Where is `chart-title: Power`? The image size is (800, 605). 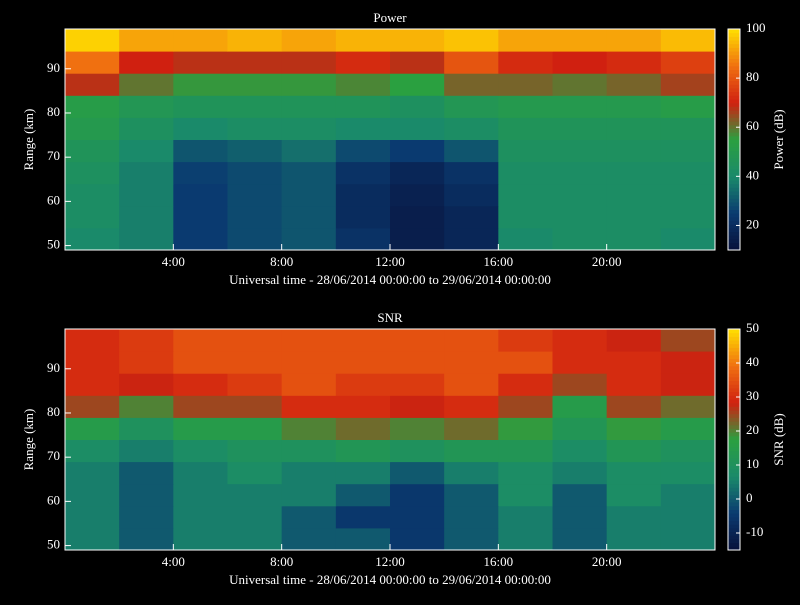 chart-title: Power is located at coordinates (390, 17).